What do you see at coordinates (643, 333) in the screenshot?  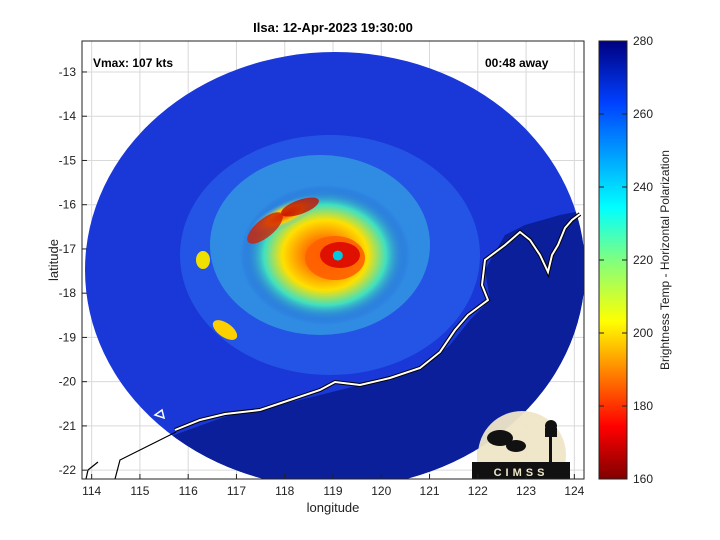 I see `colorbar-tick-label: 200` at bounding box center [643, 333].